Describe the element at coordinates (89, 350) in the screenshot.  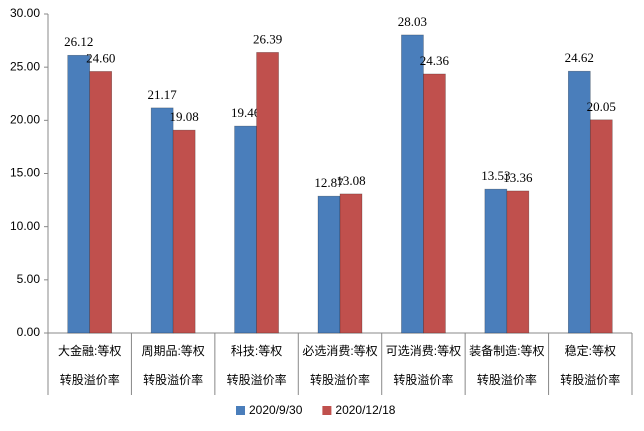
I see `x-tick-label: 大金融:等权` at that location.